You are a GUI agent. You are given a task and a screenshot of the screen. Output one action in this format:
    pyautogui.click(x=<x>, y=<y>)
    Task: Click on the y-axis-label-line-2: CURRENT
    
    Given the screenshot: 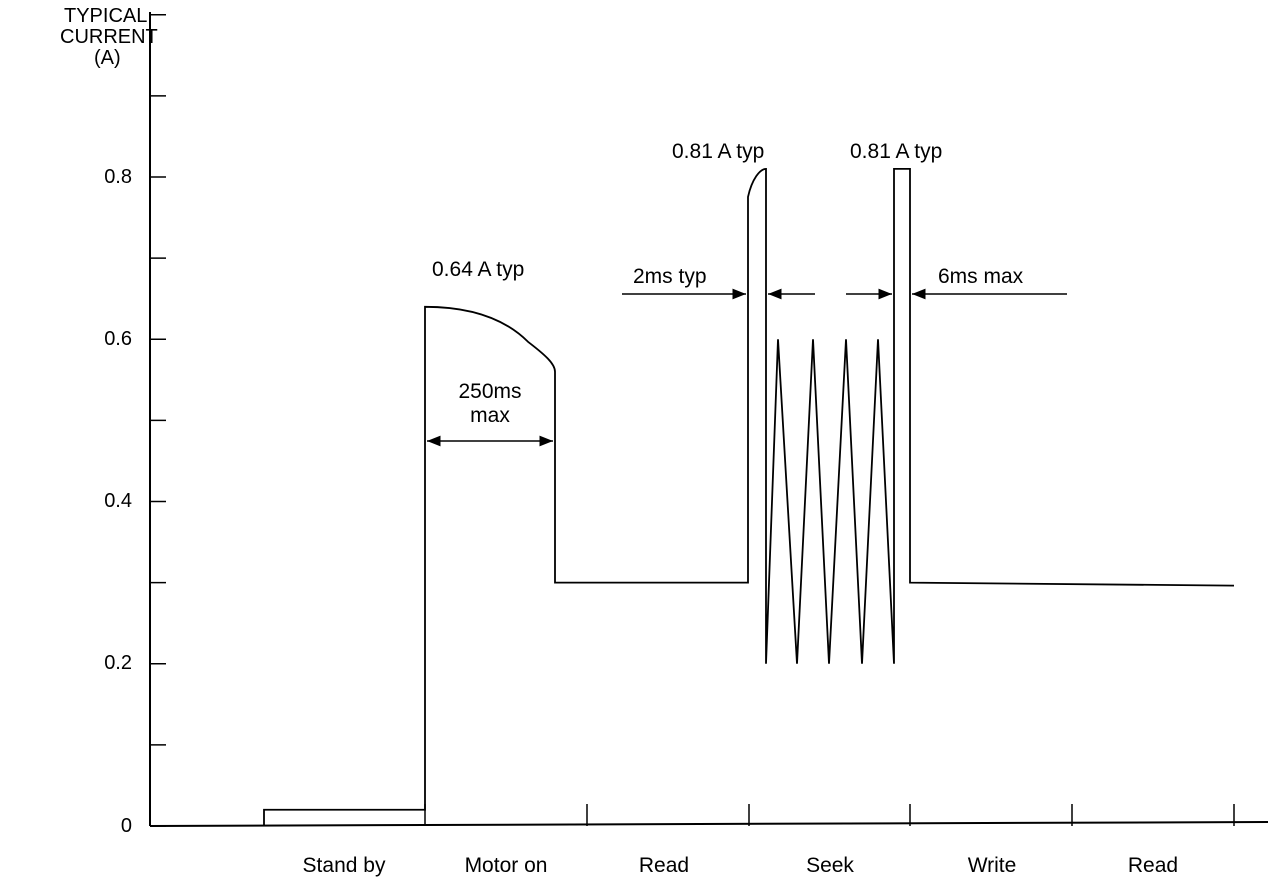 What is the action you would take?
    pyautogui.click(x=109, y=37)
    